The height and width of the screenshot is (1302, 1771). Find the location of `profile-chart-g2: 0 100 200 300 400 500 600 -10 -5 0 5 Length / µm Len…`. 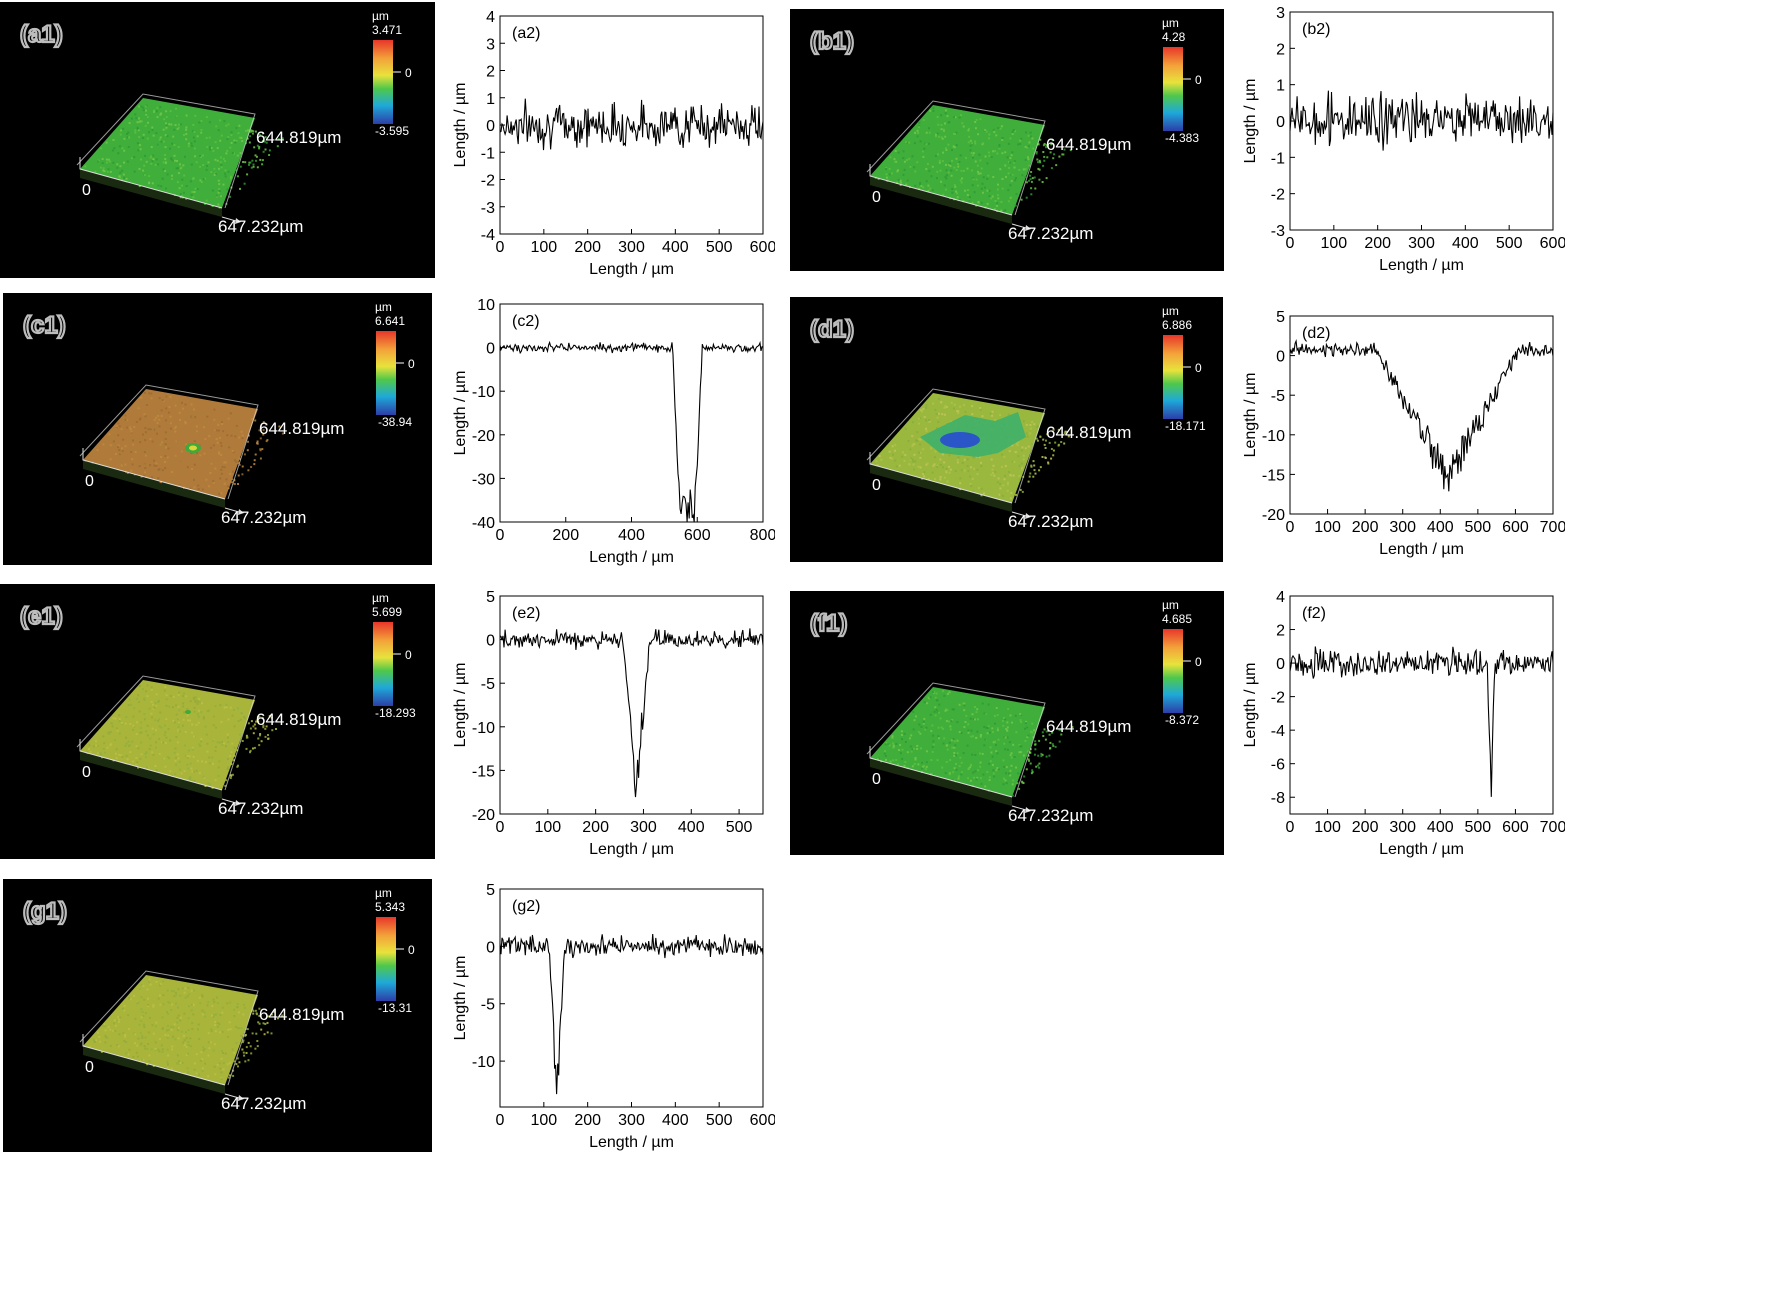

profile-chart-g2: 0 100 200 300 400 500 600 -10 -5 0 5 Length / µm Len… is located at coordinates (610, 1016).